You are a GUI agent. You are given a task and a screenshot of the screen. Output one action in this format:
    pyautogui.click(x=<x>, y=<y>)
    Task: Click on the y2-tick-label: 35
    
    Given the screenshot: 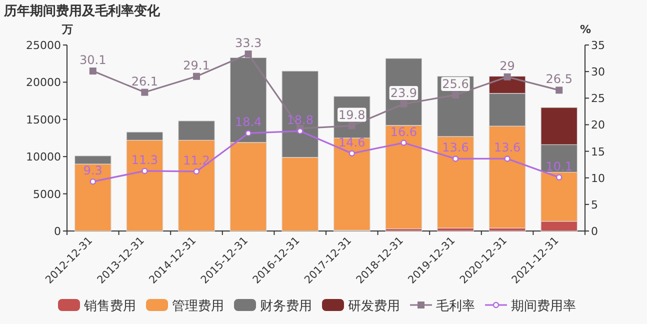 What is the action you would take?
    pyautogui.click(x=598, y=45)
    